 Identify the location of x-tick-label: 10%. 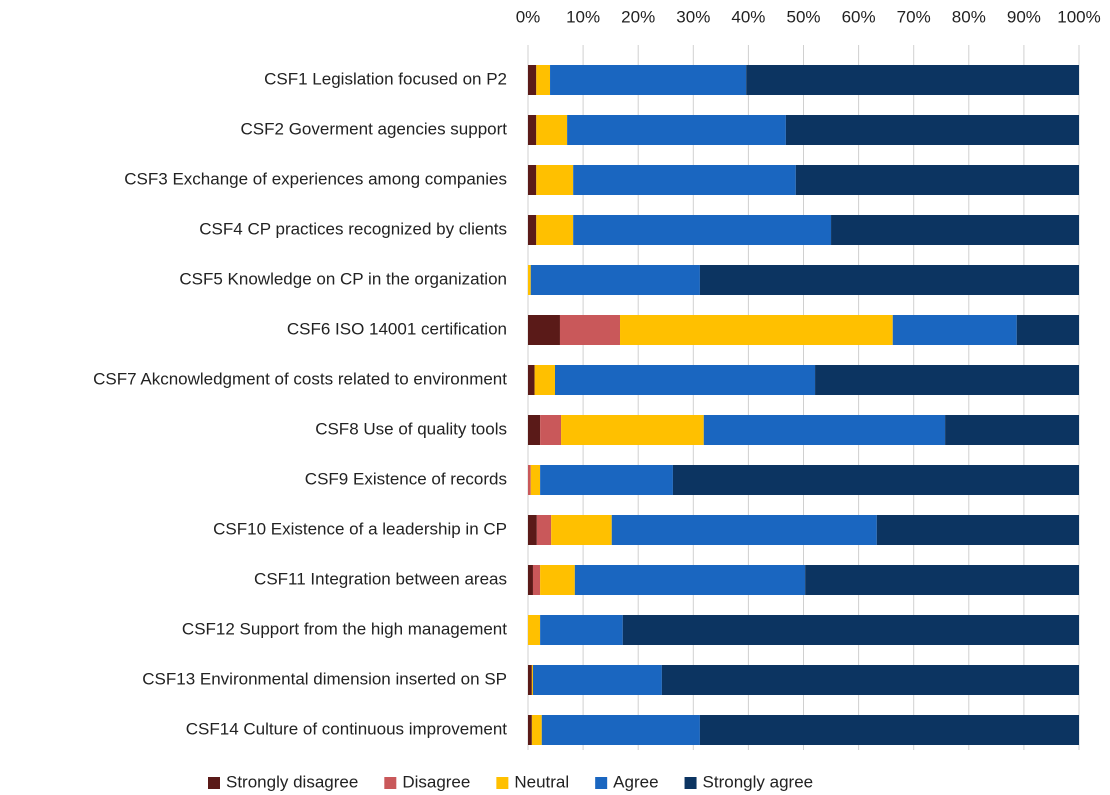
(583, 16).